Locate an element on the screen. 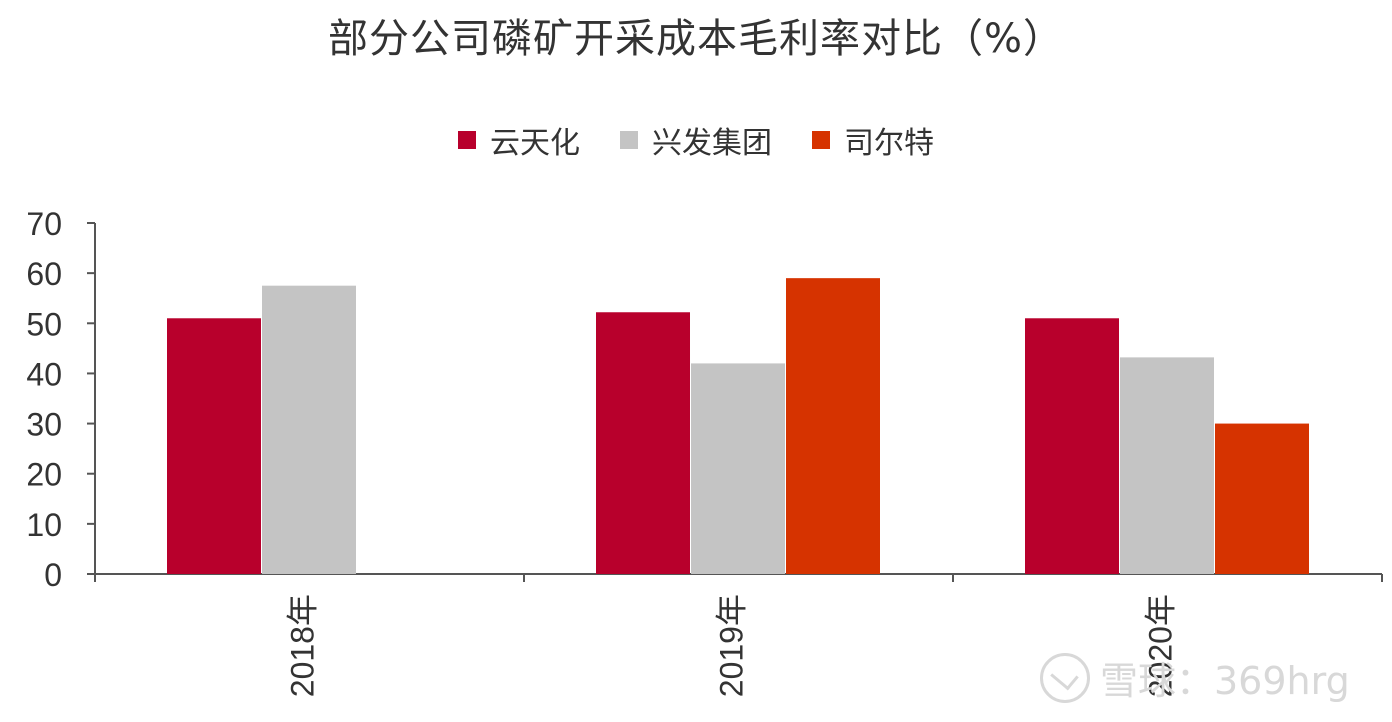 This screenshot has width=1392, height=722. chart-title: 部分公司磷矿开采成本毛利率对比（%） is located at coordinates (695, 39).